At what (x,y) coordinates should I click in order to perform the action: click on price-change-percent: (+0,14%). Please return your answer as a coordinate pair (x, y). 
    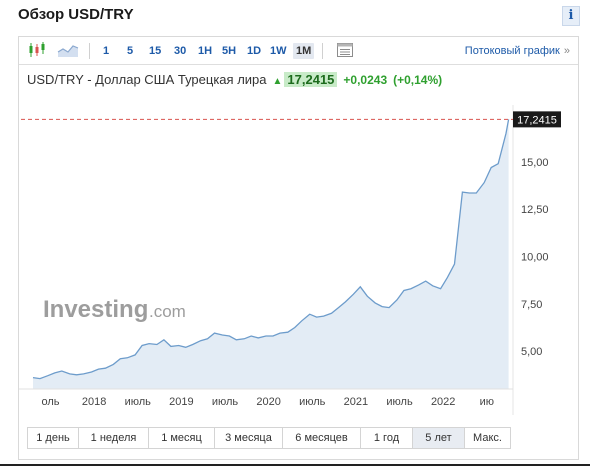
    Looking at the image, I should click on (418, 80).